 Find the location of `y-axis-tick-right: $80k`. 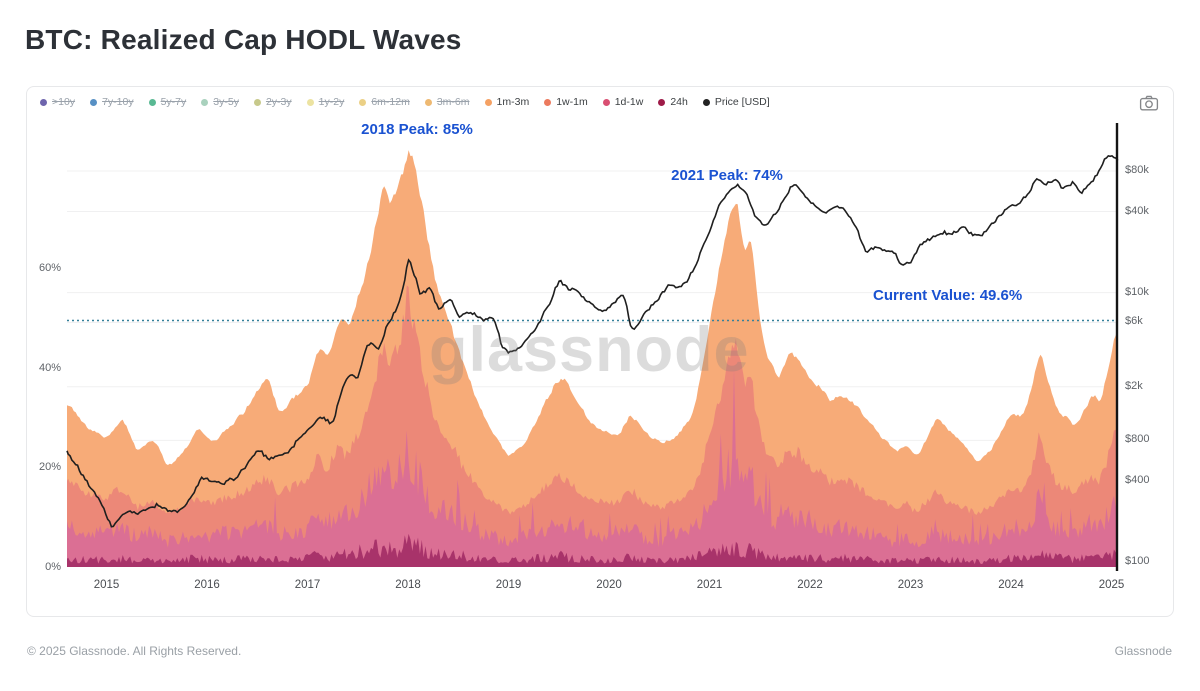

y-axis-tick-right: $80k is located at coordinates (1137, 169).